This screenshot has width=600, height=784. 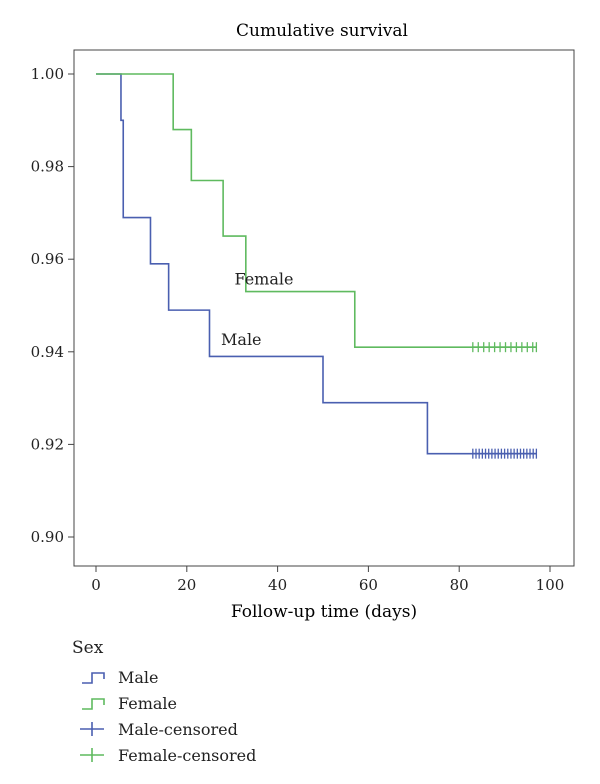 What do you see at coordinates (368, 585) in the screenshot?
I see `x-tick-label: 60` at bounding box center [368, 585].